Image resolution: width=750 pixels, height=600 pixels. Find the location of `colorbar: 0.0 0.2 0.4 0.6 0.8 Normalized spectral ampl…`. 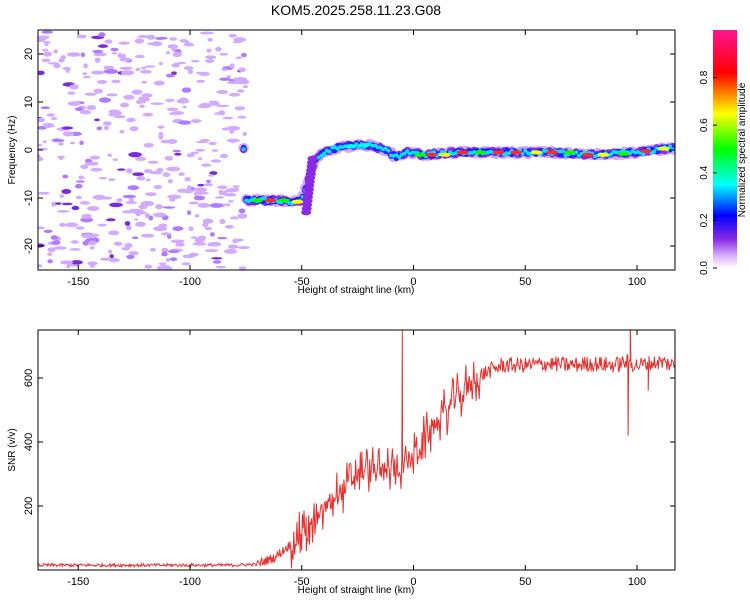

colorbar: 0.0 0.2 0.4 0.6 0.8 Normalized spectral ampl… is located at coordinates (723, 152).